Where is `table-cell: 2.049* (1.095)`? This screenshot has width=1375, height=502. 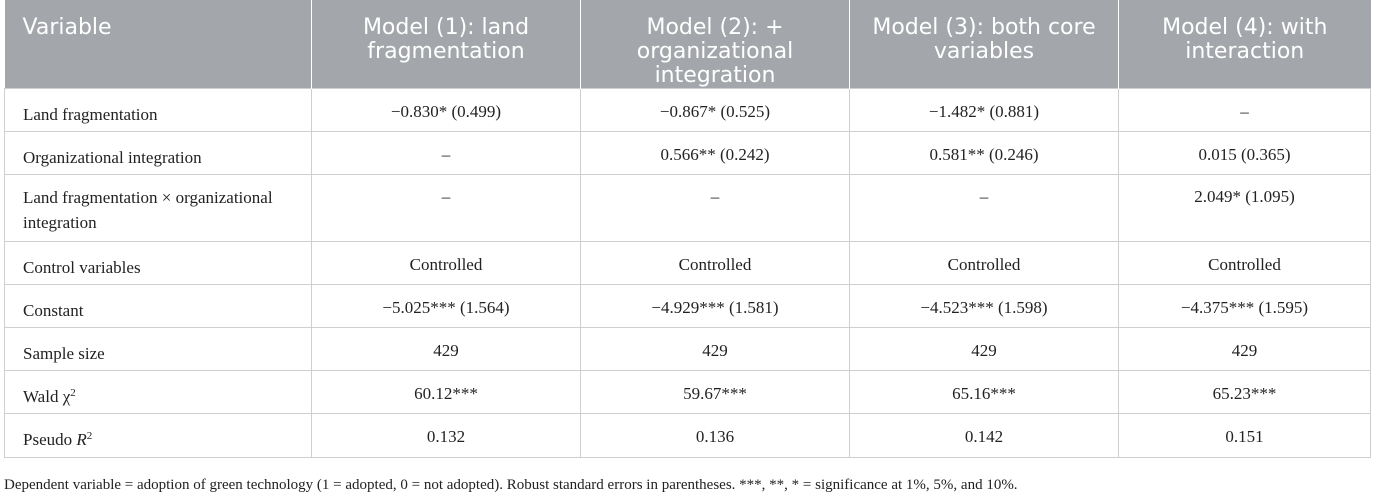
table-cell: 2.049* (1.095) is located at coordinates (1244, 208).